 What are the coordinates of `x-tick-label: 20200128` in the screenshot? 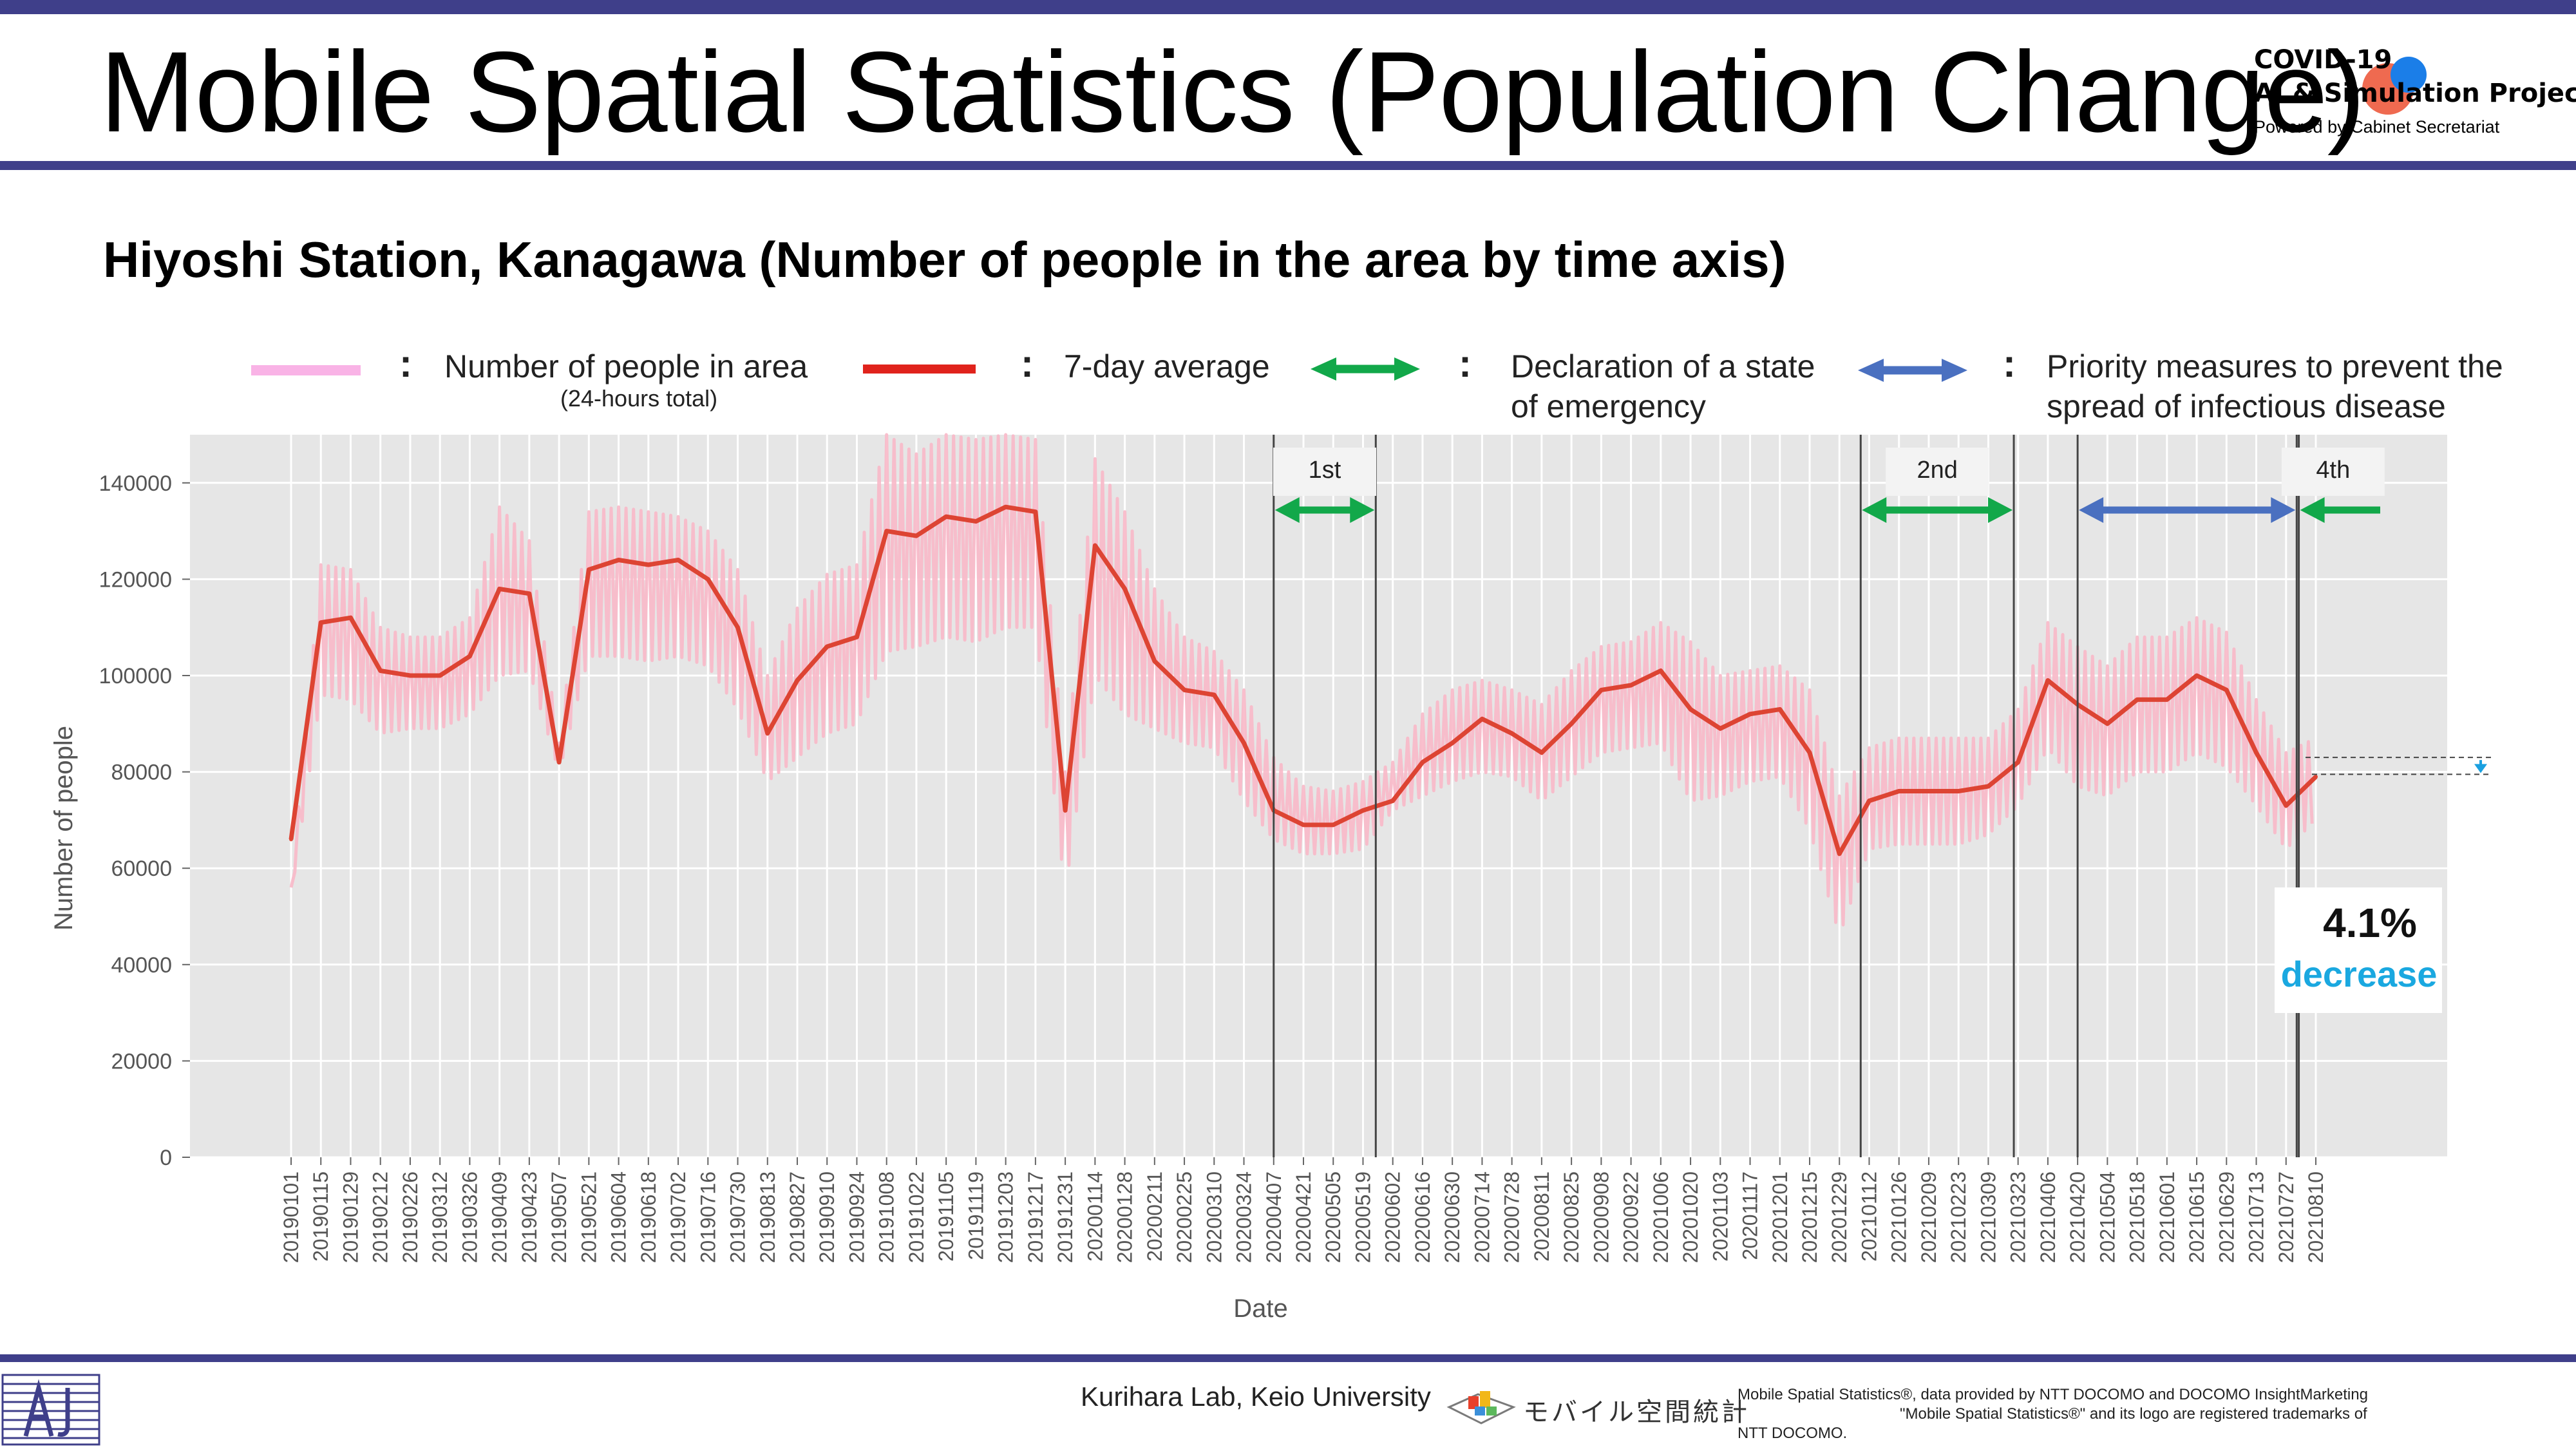 It's located at (1125, 1217).